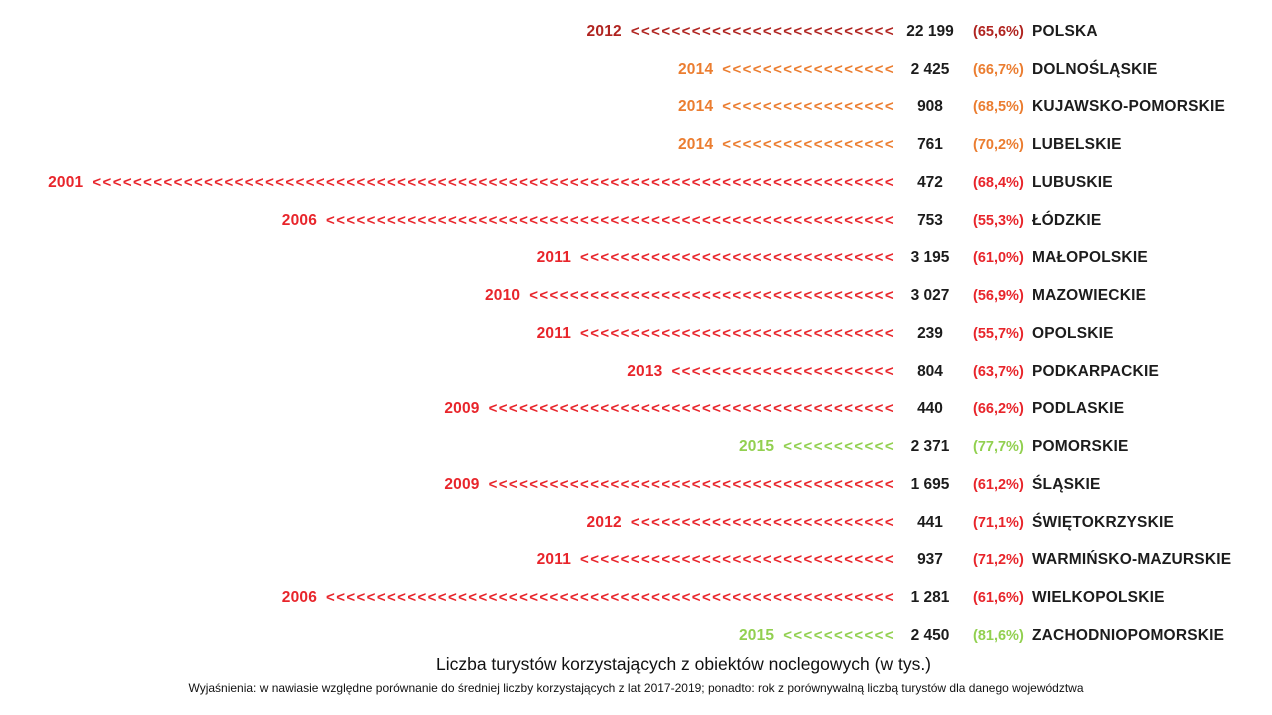  What do you see at coordinates (930, 409) in the screenshot?
I see `bar-value-label: 440` at bounding box center [930, 409].